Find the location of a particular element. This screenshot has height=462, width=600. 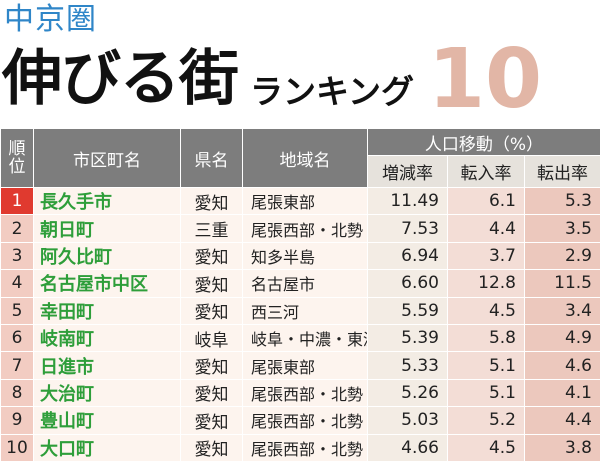

city-name: 朝日町 is located at coordinates (107, 228).